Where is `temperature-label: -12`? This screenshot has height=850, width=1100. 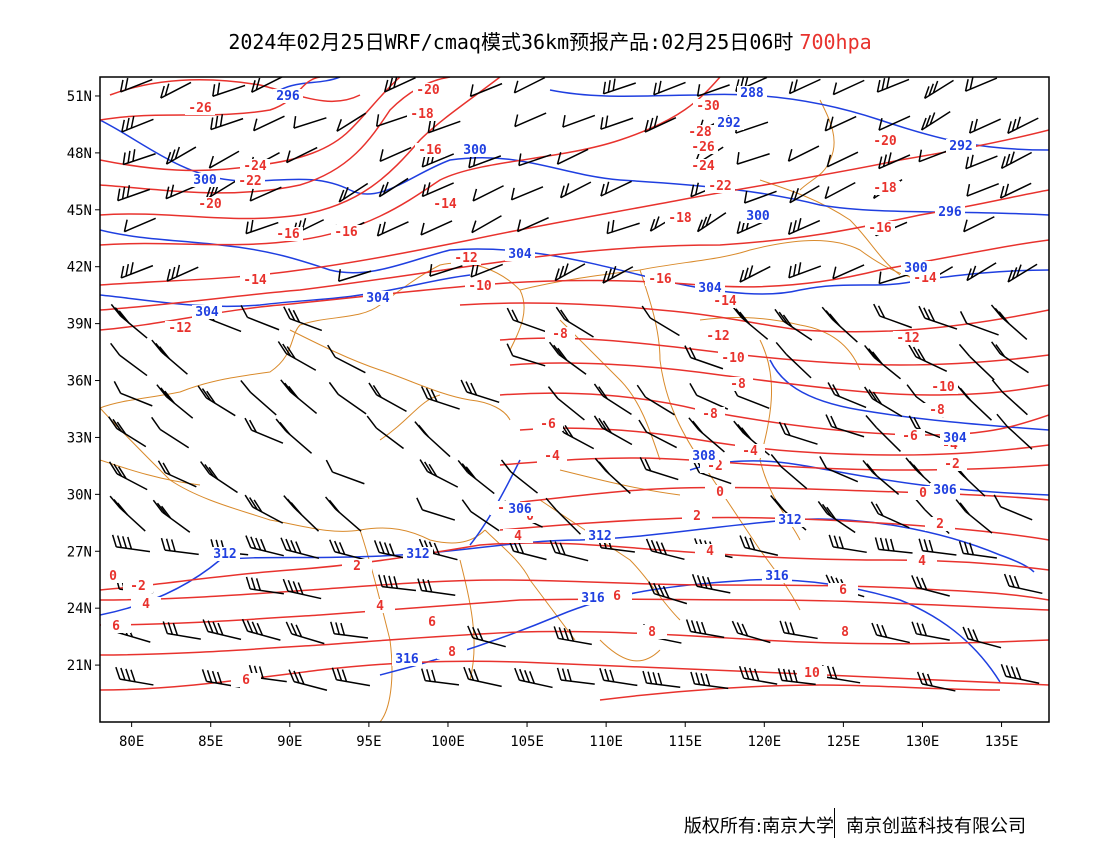 temperature-label: -12 is located at coordinates (465, 258).